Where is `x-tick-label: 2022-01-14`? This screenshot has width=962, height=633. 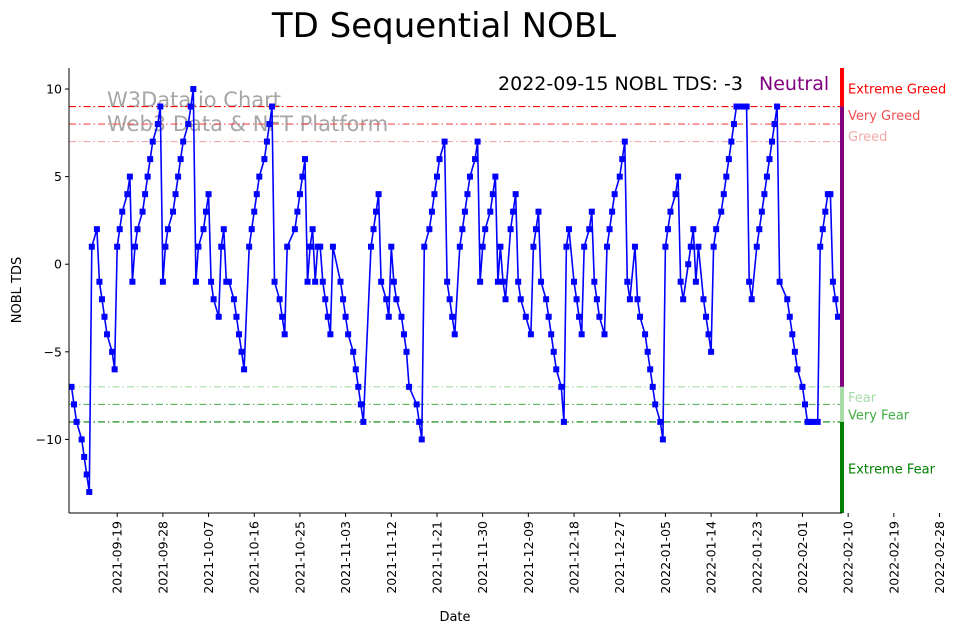
x-tick-label: 2022-01-14 is located at coordinates (711, 557).